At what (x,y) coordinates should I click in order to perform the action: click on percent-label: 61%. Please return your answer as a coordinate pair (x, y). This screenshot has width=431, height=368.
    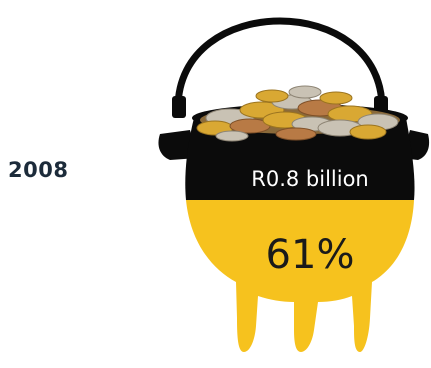
    Looking at the image, I should click on (310, 255).